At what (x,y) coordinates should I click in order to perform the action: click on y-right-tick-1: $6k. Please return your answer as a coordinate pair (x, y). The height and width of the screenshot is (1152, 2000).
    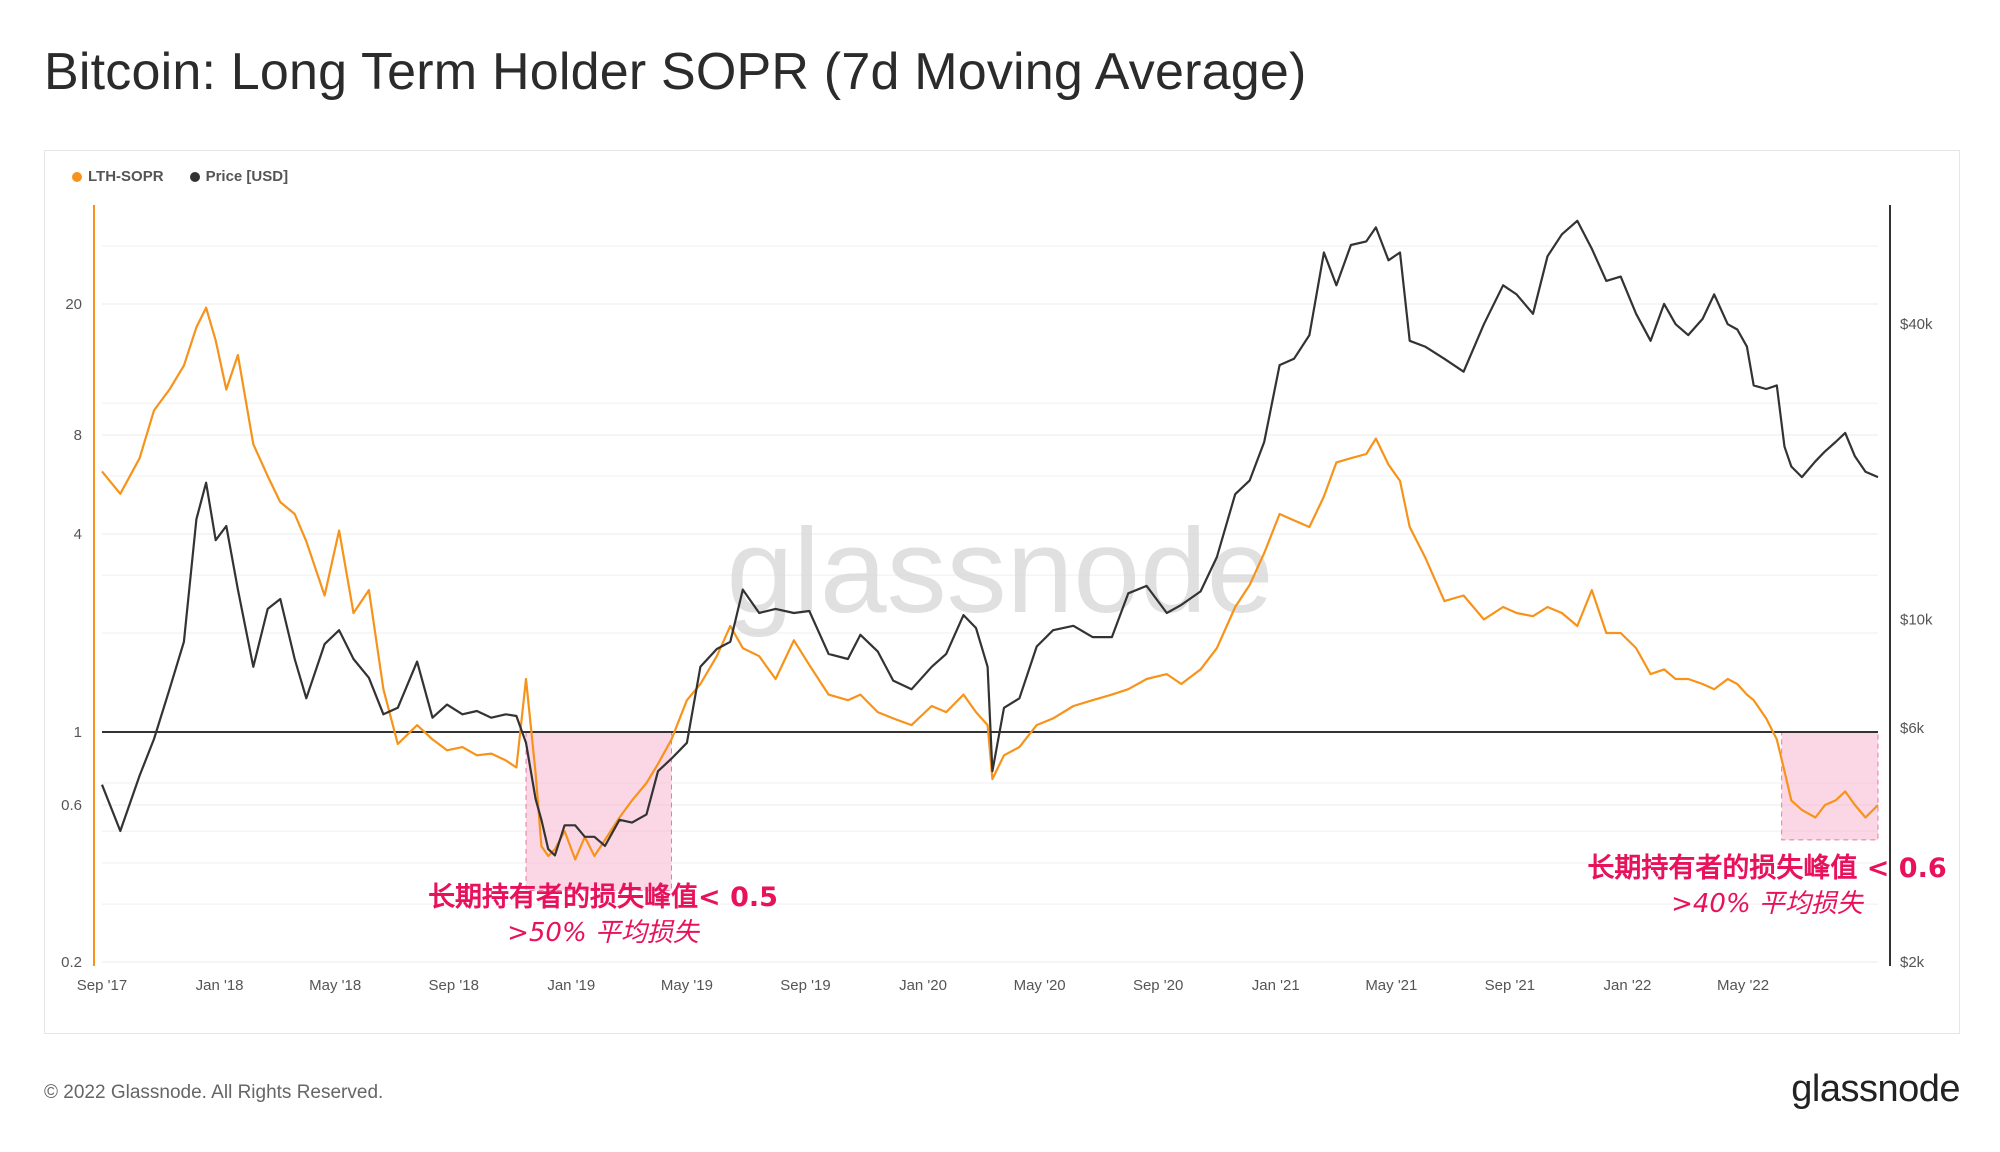
    Looking at the image, I should click on (1912, 728).